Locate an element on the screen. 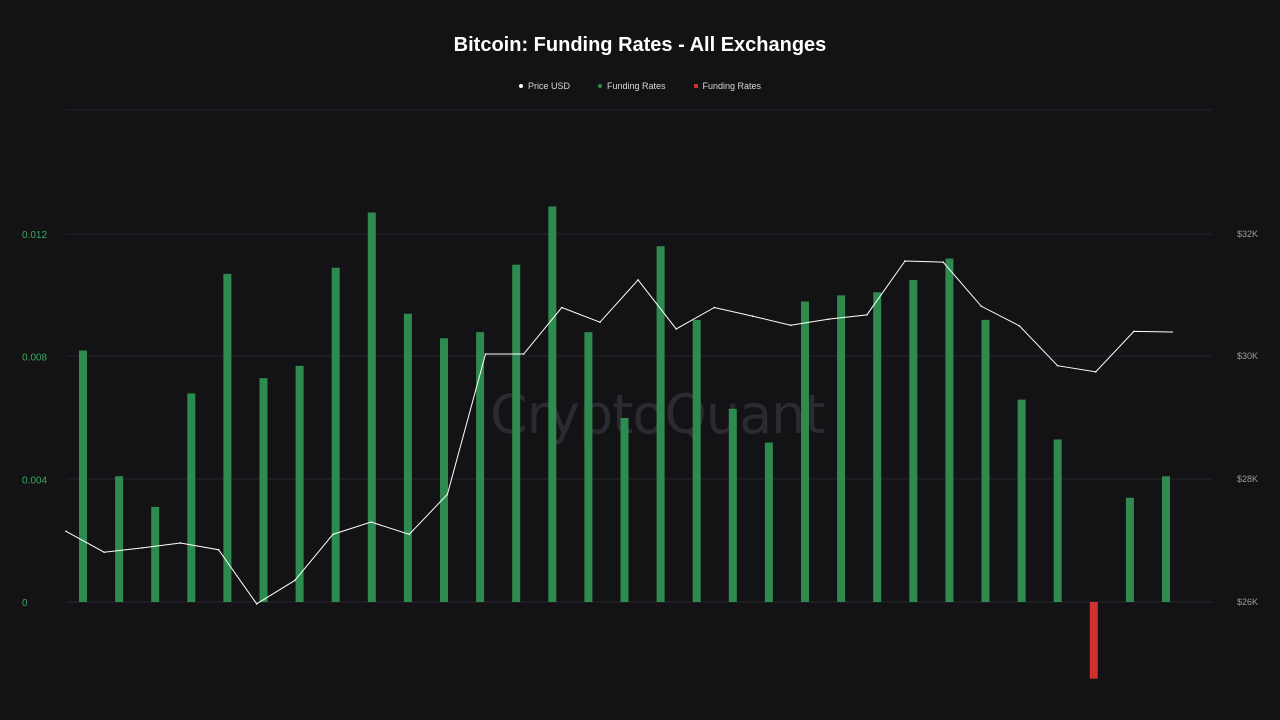 This screenshot has height=720, width=1280. left-axis-tick-label: 0.008 is located at coordinates (34, 358).